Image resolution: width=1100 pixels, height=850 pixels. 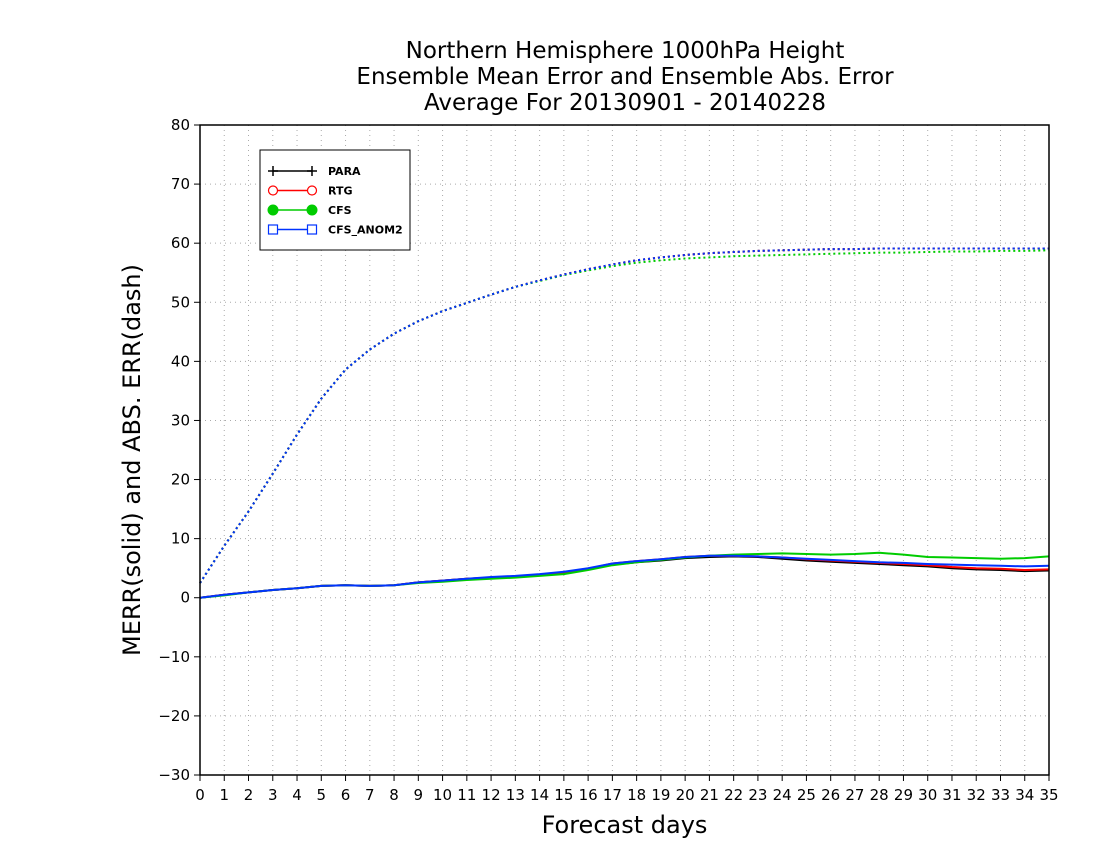 I want to click on legend: PARA RTG CFS CFS_ANOM2, so click(x=335, y=200).